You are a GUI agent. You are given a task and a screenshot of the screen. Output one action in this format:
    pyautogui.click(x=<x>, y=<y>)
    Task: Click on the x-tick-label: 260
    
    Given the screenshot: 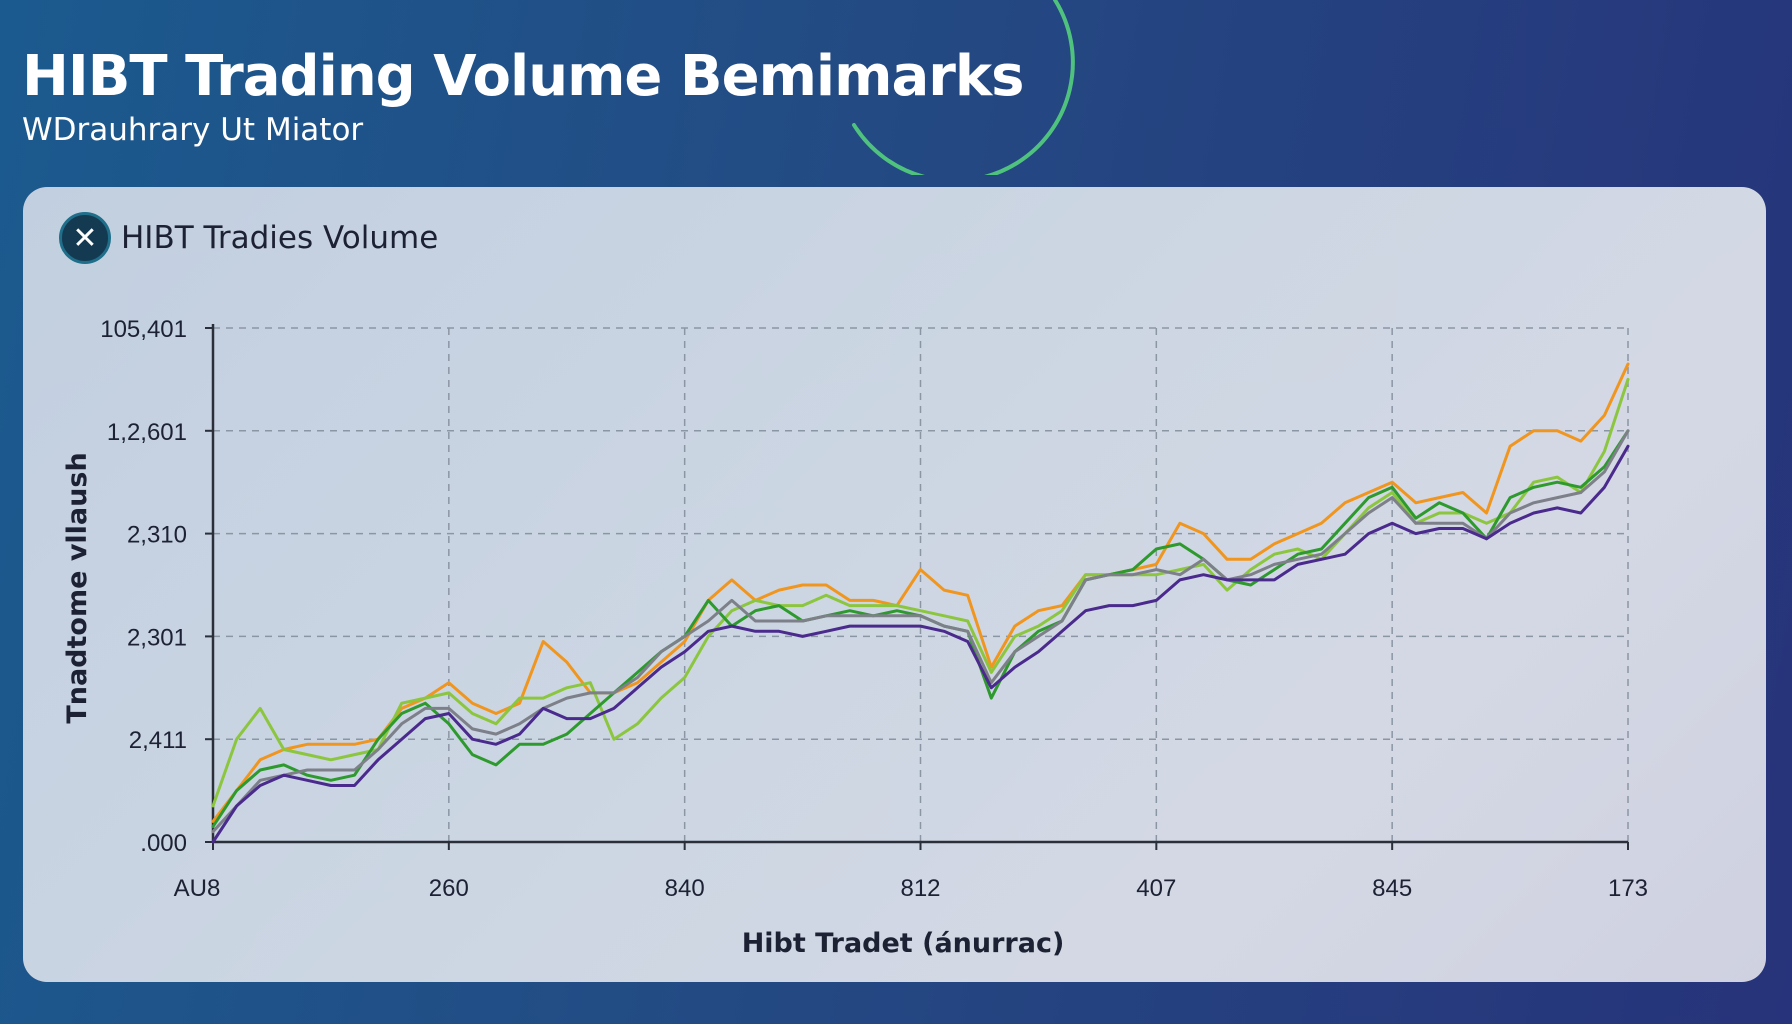 What is the action you would take?
    pyautogui.click(x=449, y=888)
    